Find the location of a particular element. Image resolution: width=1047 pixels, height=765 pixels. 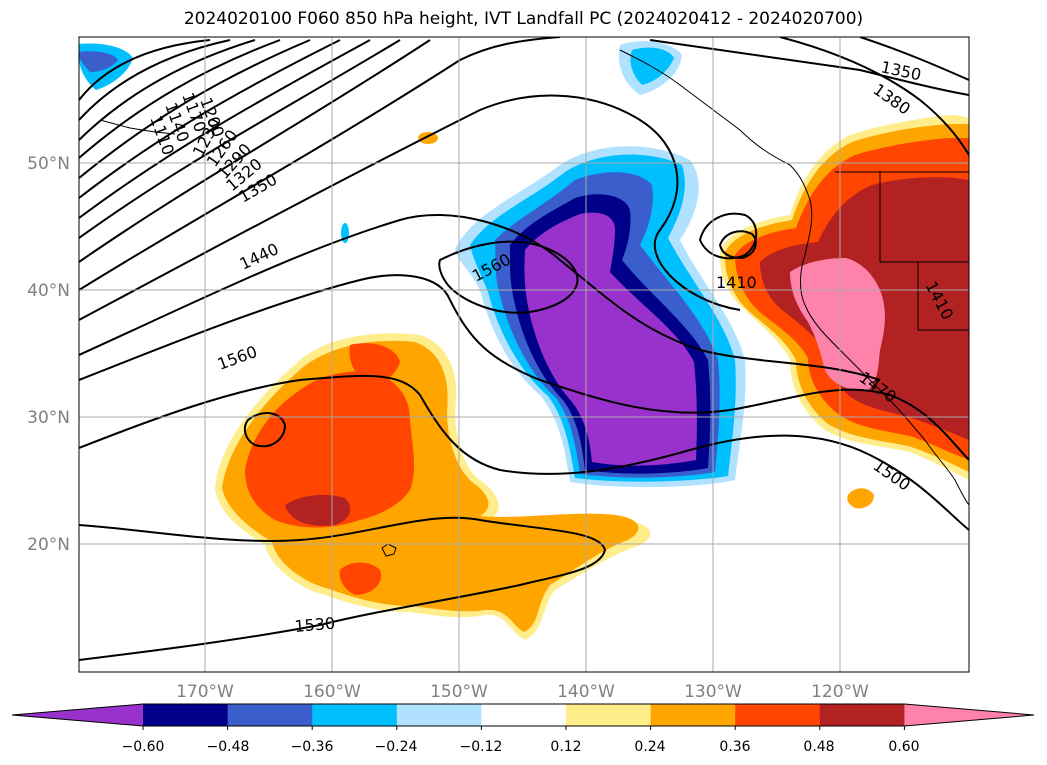

lon-label: 160°W is located at coordinates (332, 692).